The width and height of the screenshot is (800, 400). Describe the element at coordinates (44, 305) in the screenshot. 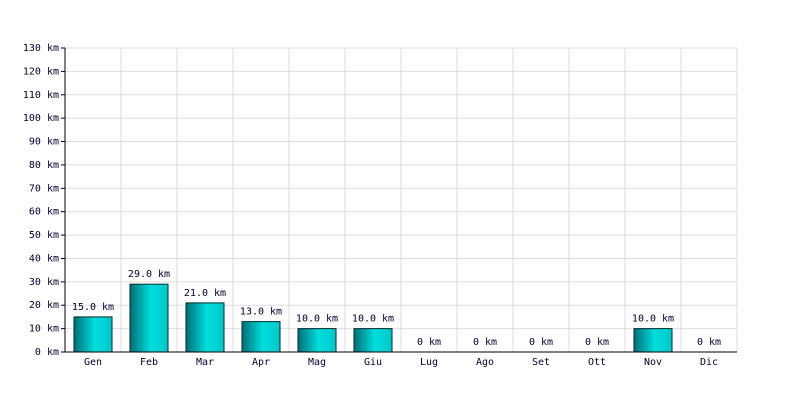

I see `y-tick-label: 20 km` at that location.